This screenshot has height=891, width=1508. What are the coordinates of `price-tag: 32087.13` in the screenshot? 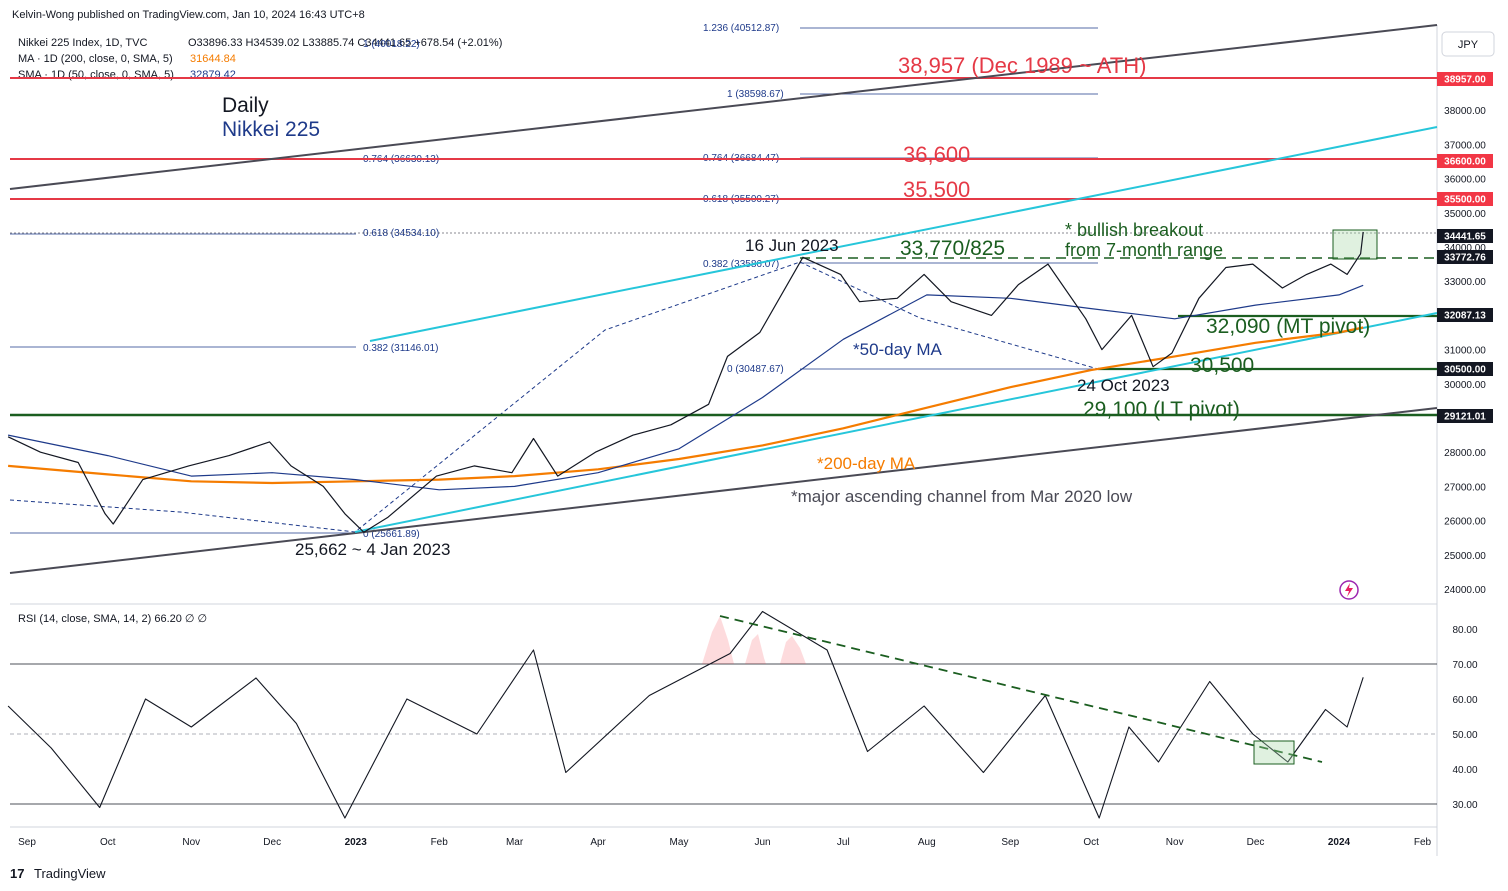 It's located at (1465, 316).